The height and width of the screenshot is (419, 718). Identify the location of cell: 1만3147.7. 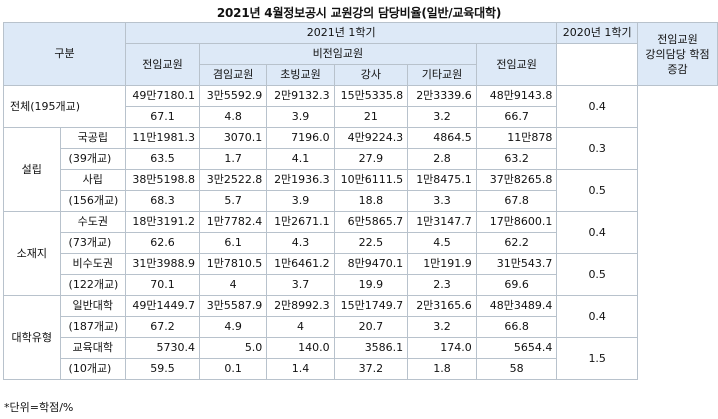
(442, 222).